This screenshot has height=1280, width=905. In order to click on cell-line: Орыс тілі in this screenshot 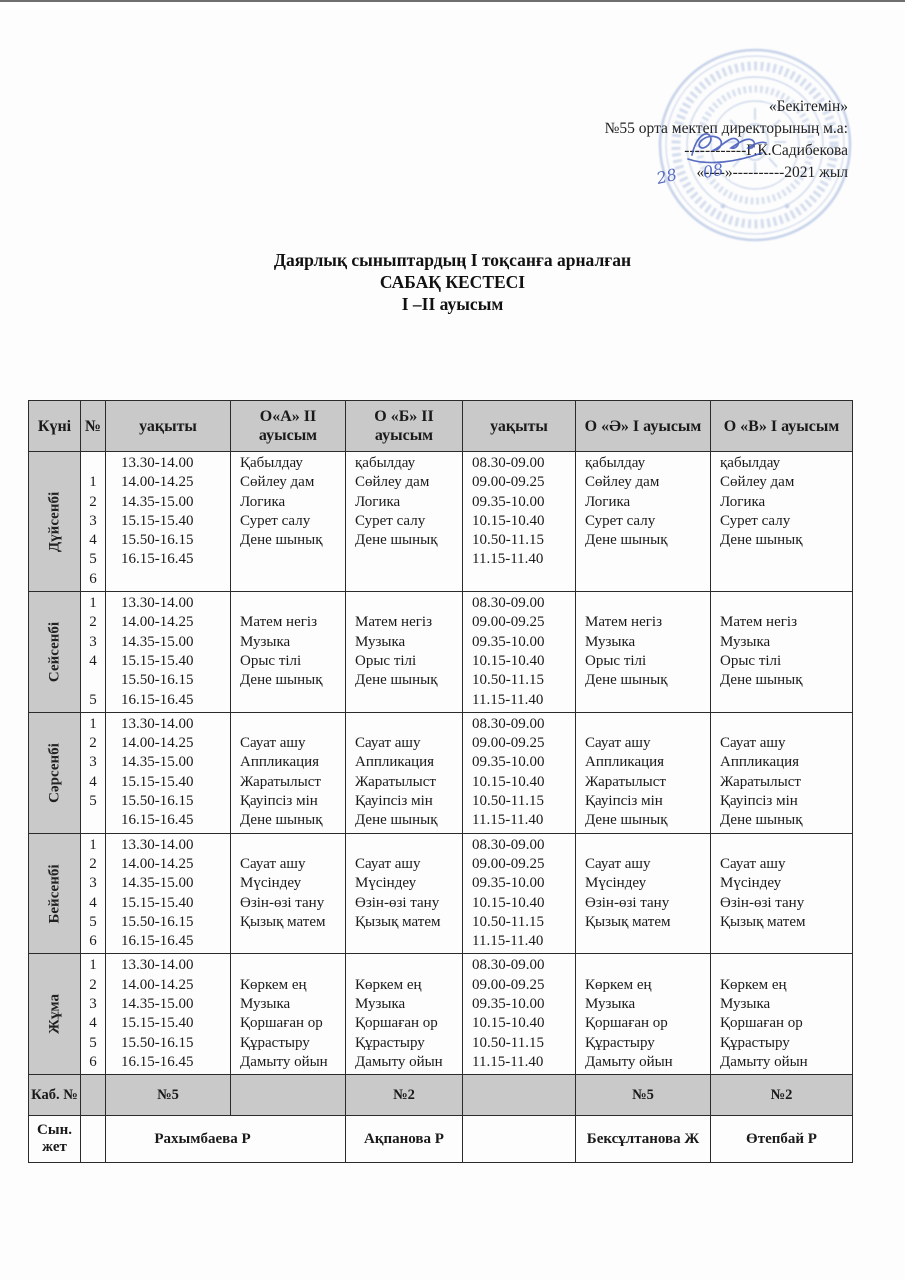, I will do `click(271, 660)`.